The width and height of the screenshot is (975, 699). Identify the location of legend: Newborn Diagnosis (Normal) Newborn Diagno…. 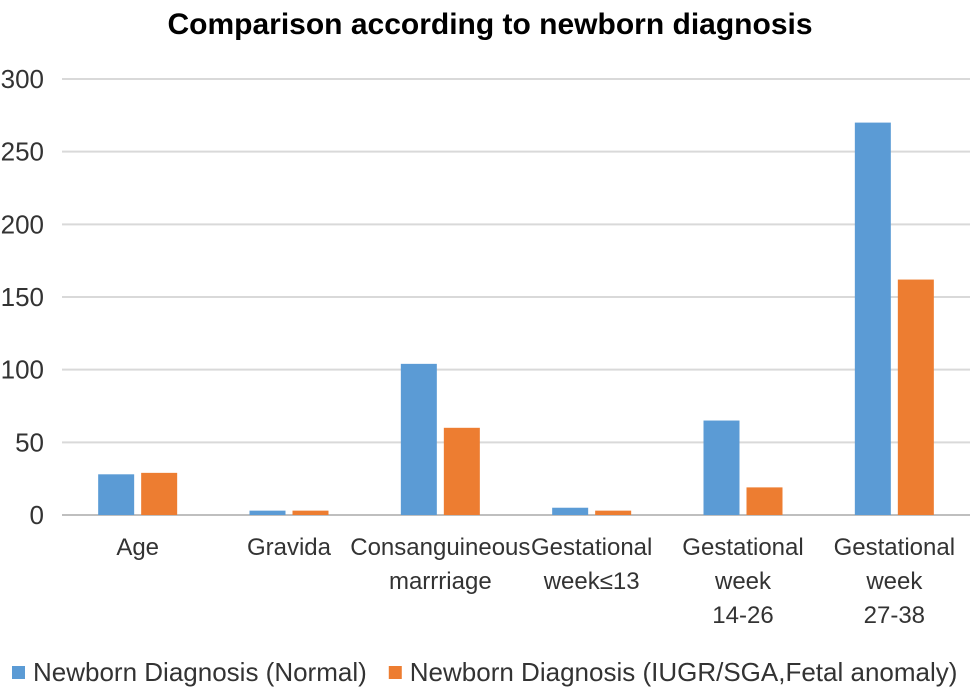
(484, 672).